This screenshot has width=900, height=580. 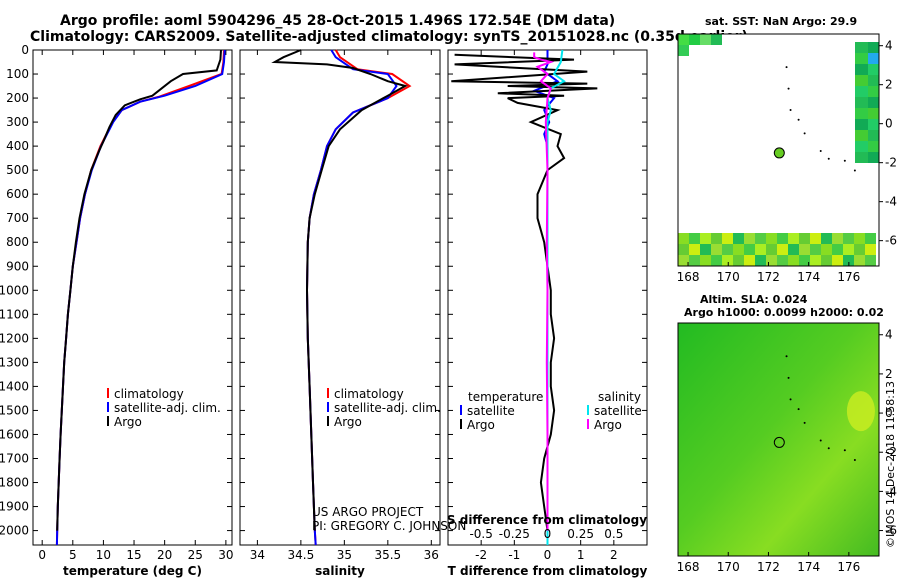 What do you see at coordinates (389, 526) in the screenshot?
I see `annotation-pi: PI: GREGORY C. JOHNSON` at bounding box center [389, 526].